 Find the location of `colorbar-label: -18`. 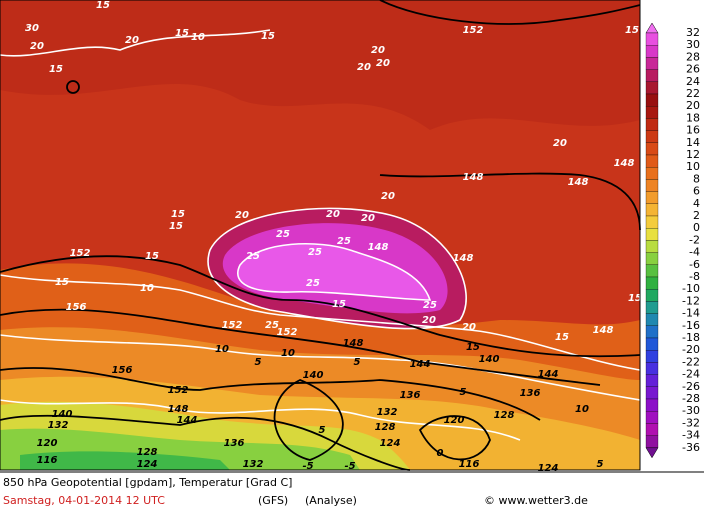

colorbar-label: -18 is located at coordinates (691, 337).